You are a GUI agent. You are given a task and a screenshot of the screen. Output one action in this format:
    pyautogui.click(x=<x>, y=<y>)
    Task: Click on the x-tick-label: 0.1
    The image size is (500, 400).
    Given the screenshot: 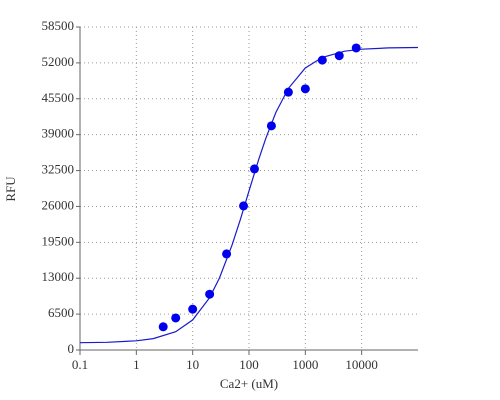 What is the action you would take?
    pyautogui.click(x=80, y=364)
    